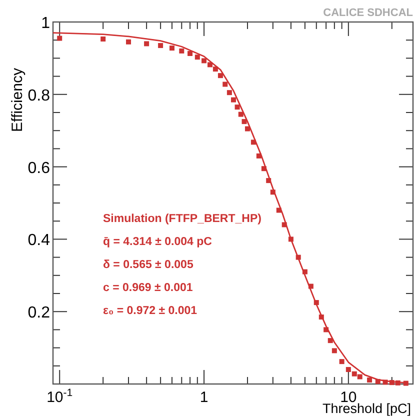 This screenshot has height=418, width=420. What do you see at coordinates (59, 396) in the screenshot?
I see `x-tick-label: 10$^{-1}$` at bounding box center [59, 396].